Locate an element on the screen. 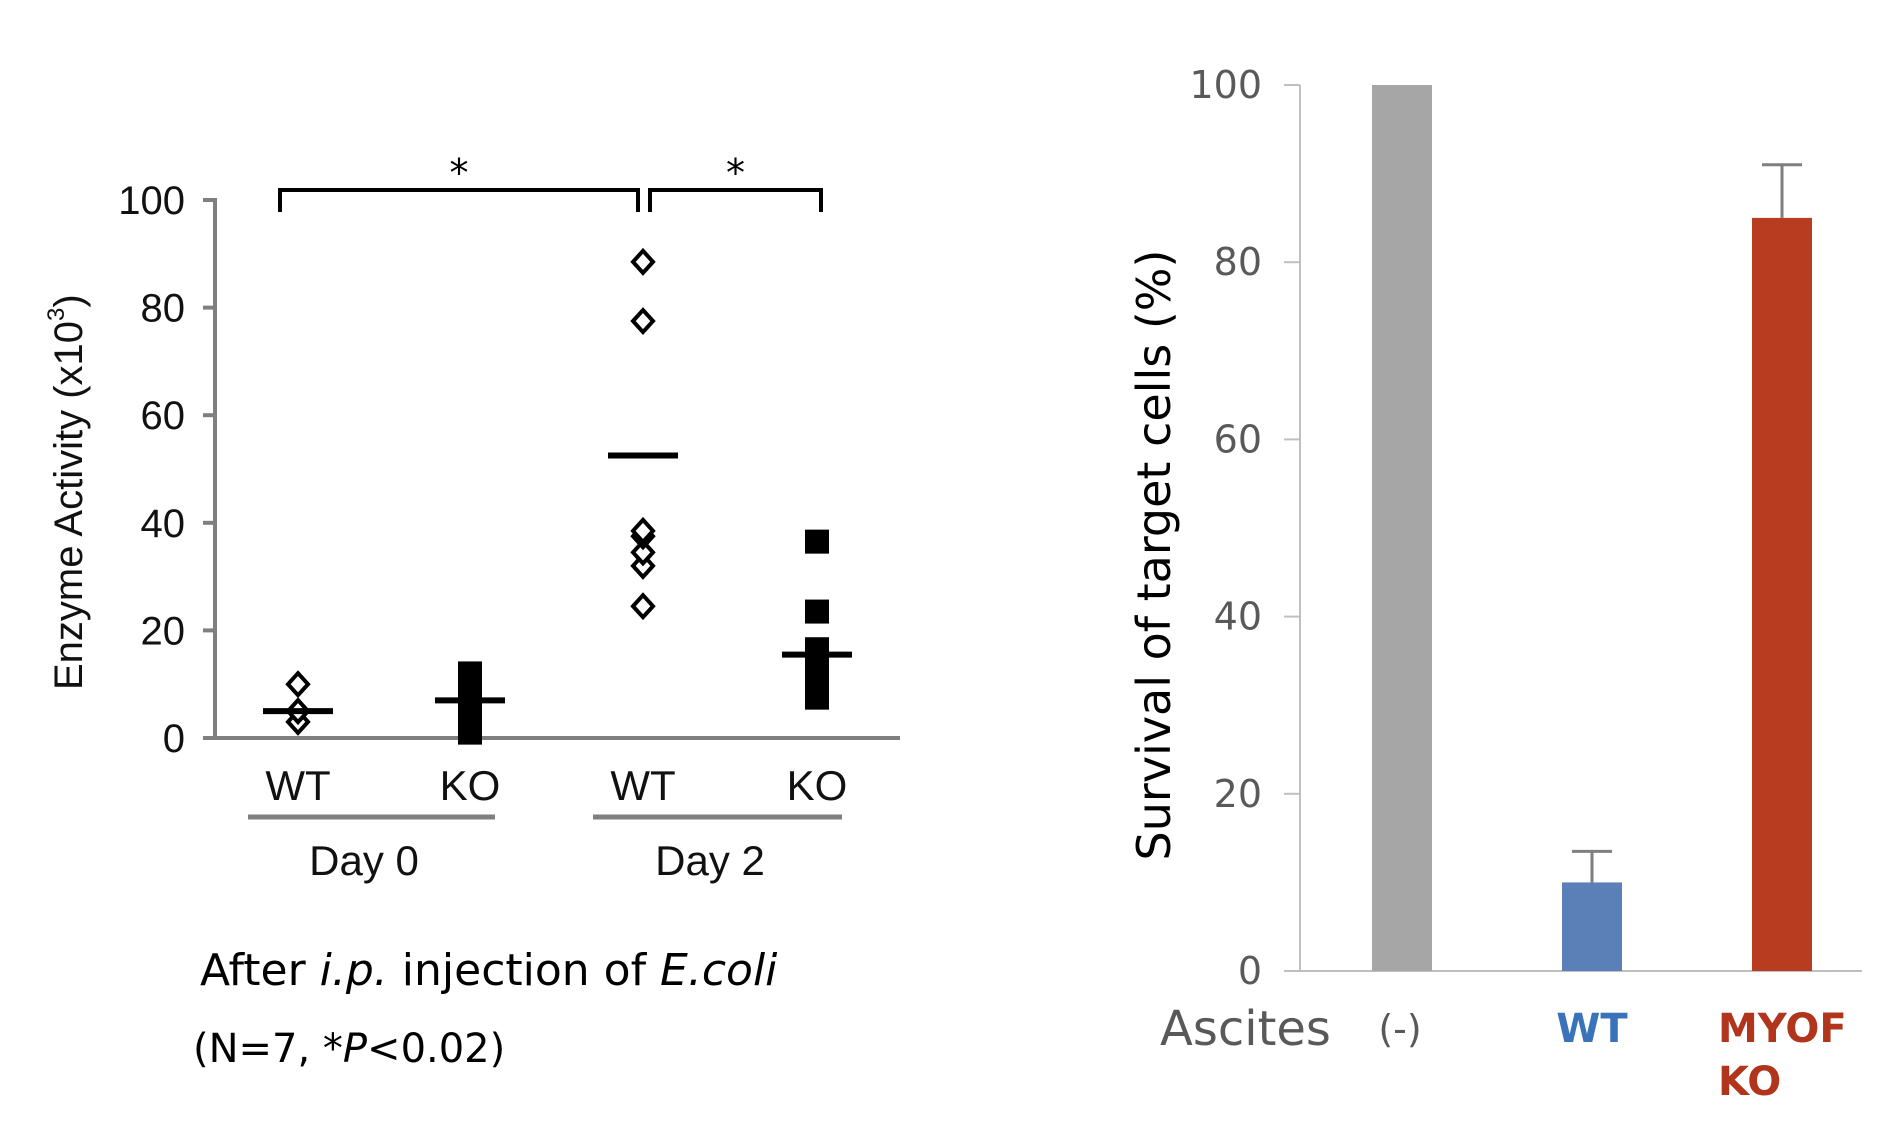 The width and height of the screenshot is (1888, 1142). right-y-tick-label: 20 is located at coordinates (1238, 794).